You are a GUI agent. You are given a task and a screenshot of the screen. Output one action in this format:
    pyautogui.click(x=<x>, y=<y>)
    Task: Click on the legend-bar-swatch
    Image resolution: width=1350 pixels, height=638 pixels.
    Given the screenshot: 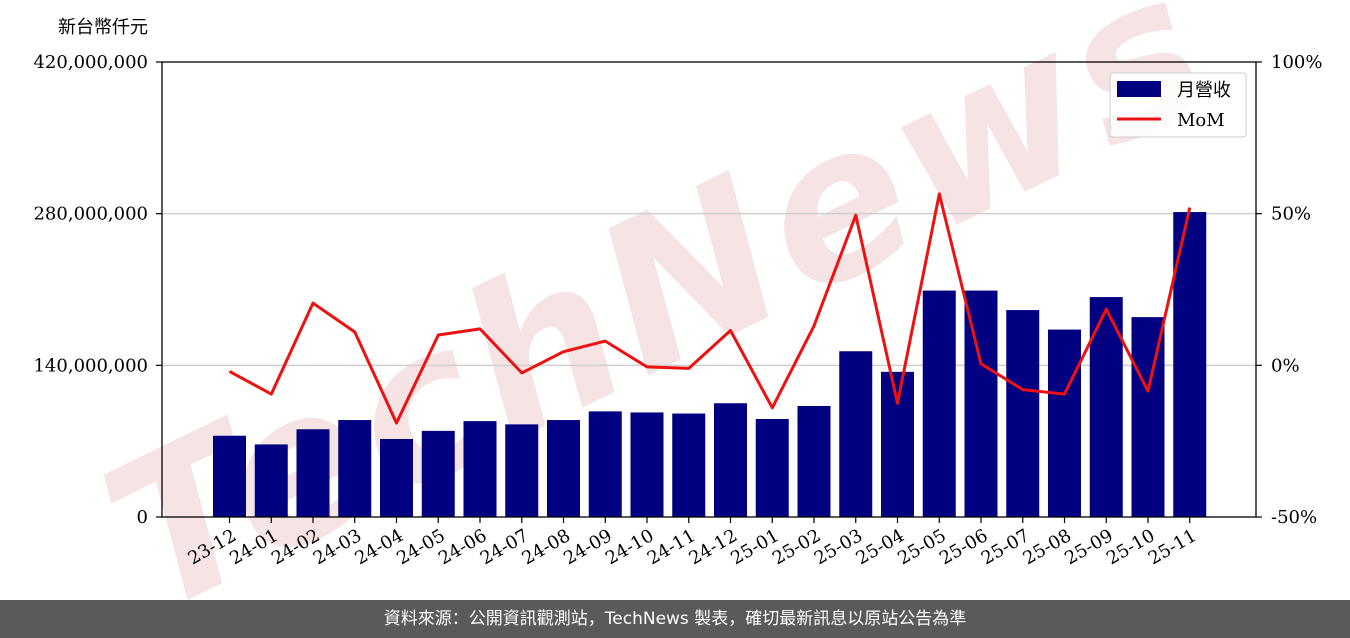 What is the action you would take?
    pyautogui.click(x=1139, y=89)
    